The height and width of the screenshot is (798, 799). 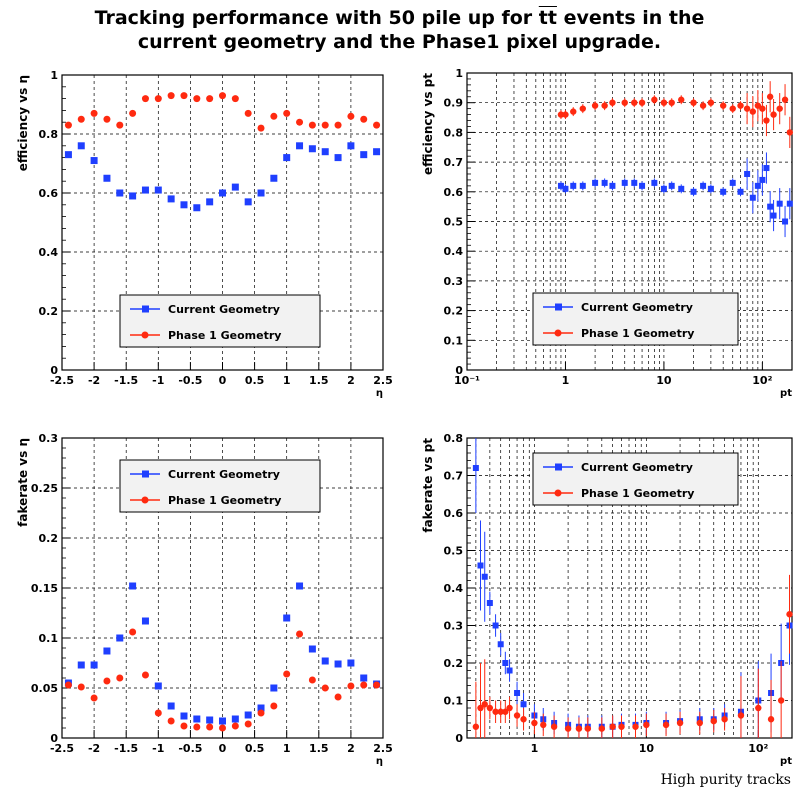 What do you see at coordinates (316, 18) in the screenshot?
I see `title-line-1-start: Tracking performance with 50 pile up for` at bounding box center [316, 18].